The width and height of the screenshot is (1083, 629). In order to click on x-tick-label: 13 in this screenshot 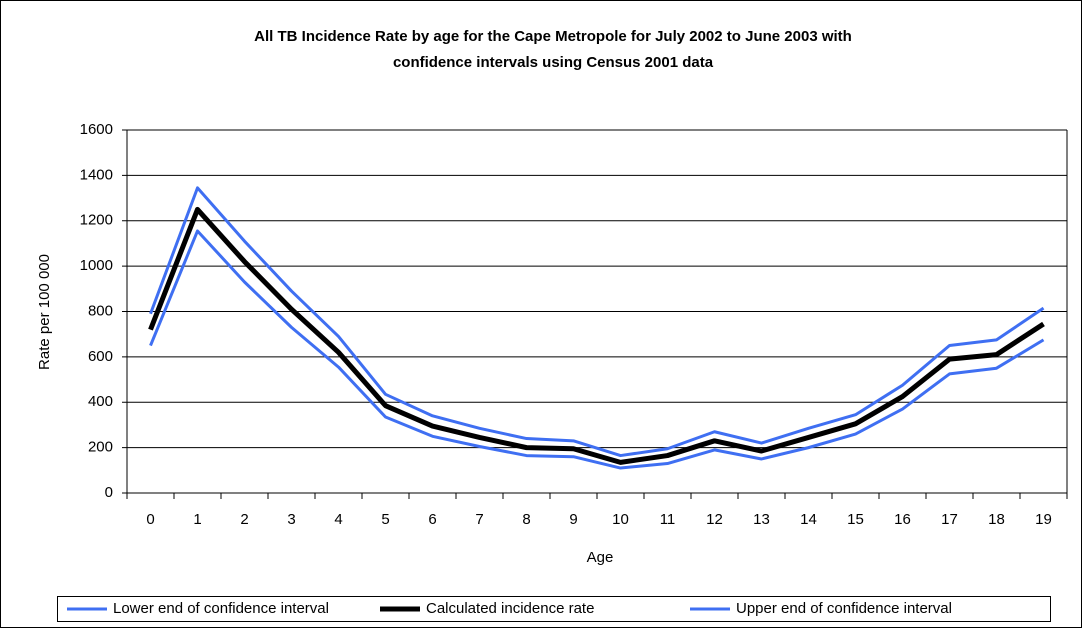, I will do `click(761, 519)`.